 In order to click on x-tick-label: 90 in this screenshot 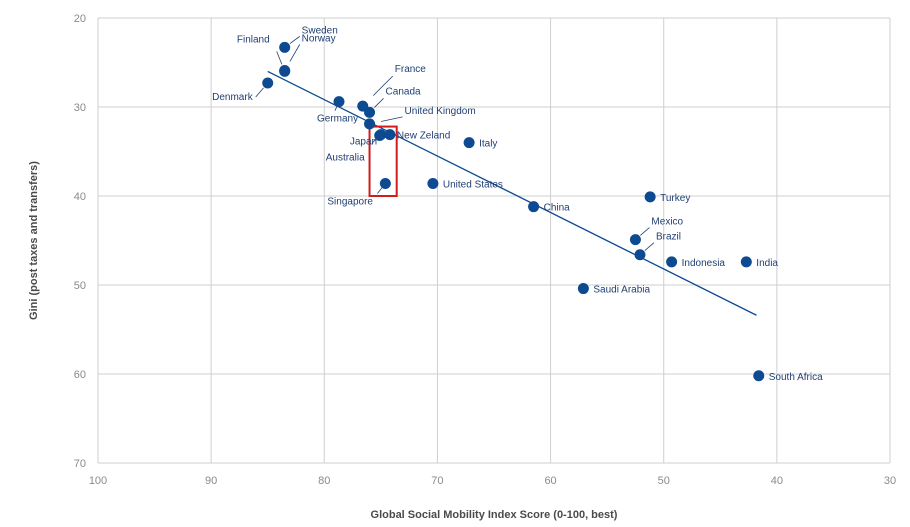, I will do `click(211, 481)`.